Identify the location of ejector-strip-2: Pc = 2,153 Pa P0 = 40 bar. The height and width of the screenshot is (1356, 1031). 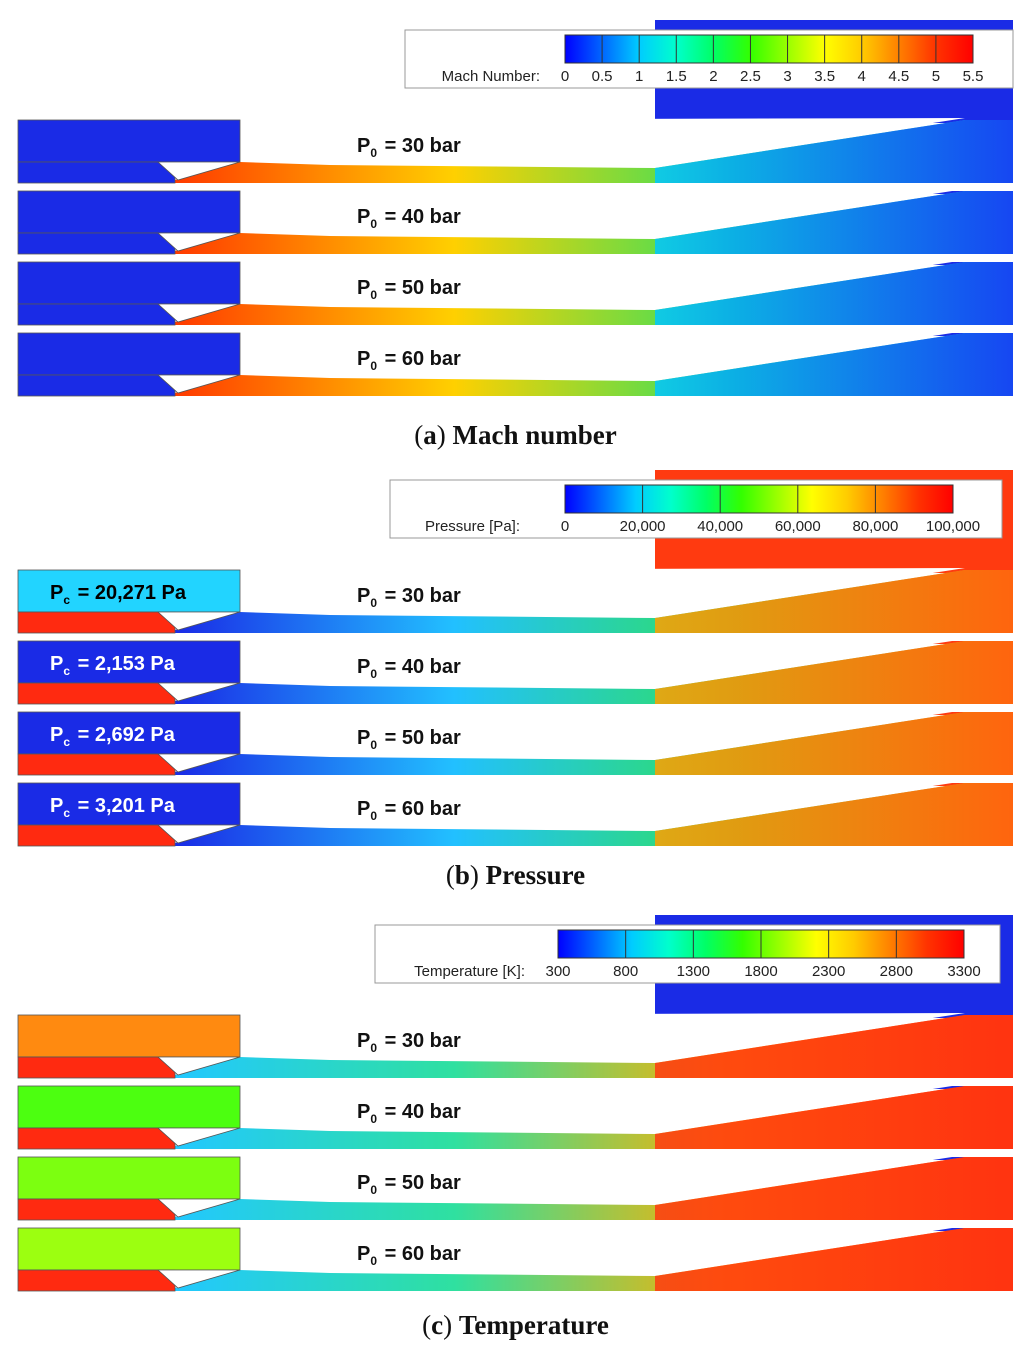
(515, 672).